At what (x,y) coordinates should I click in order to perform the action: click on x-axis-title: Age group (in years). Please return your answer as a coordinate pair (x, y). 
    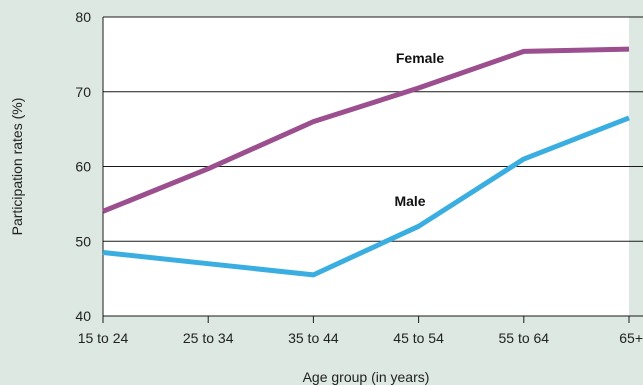
    Looking at the image, I should click on (366, 377).